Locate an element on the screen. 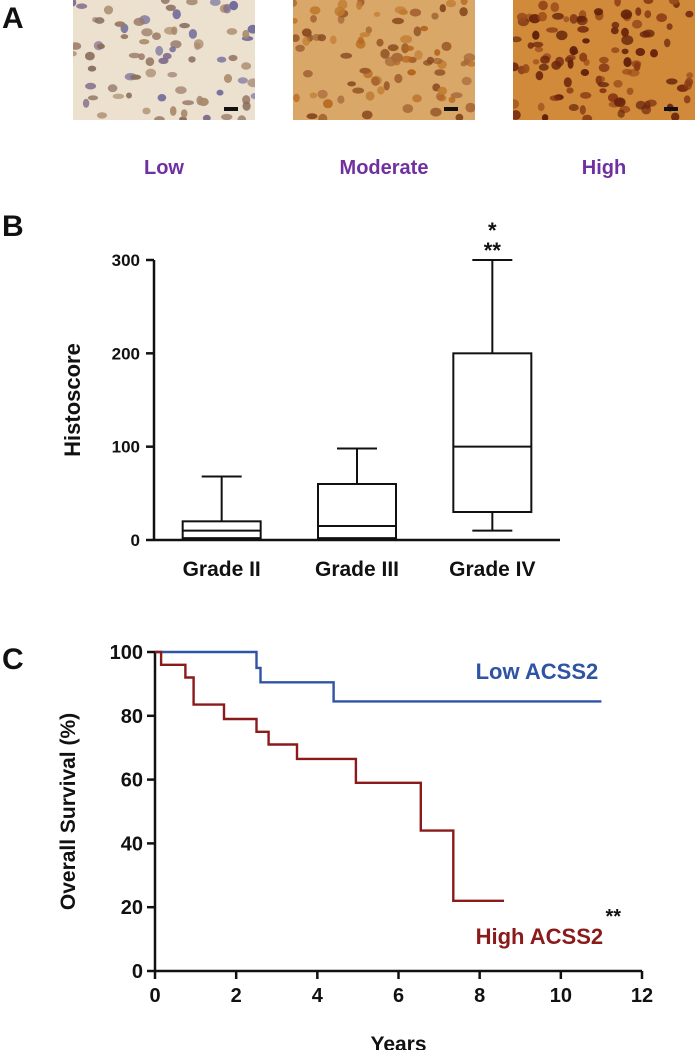 Image resolution: width=697 pixels, height=1050 pixels. label-high: High is located at coordinates (604, 168).